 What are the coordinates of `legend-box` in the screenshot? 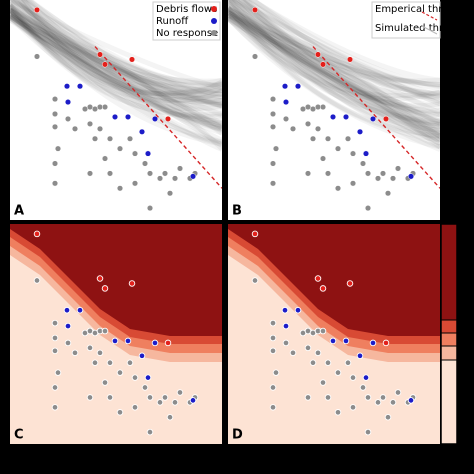 It's located at (186, 21).